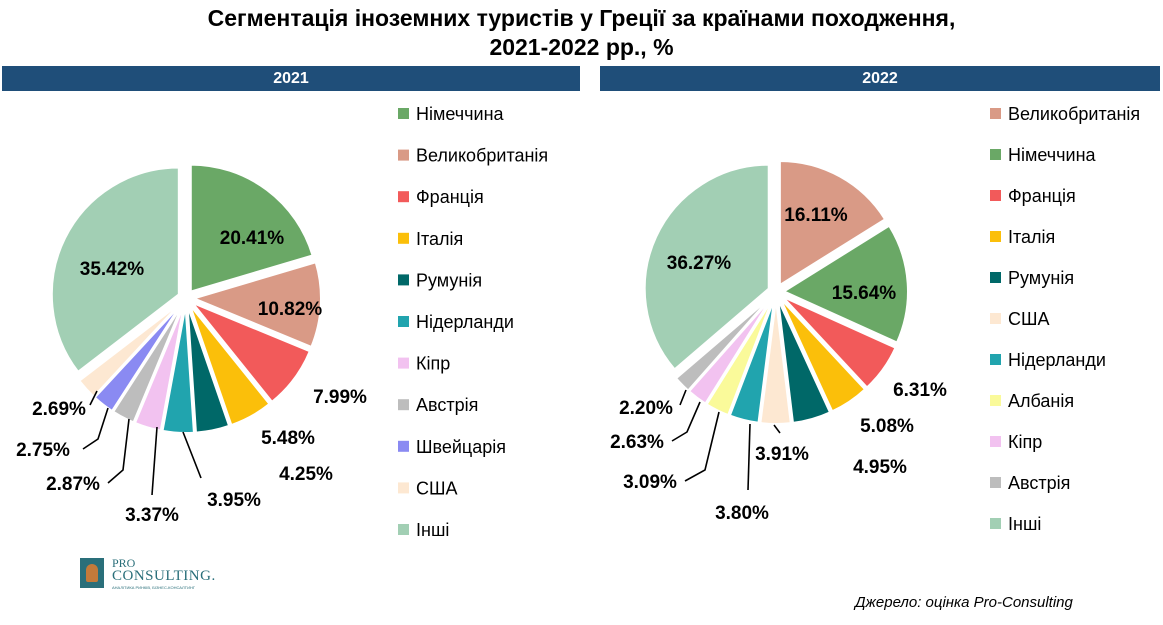 Image resolution: width=1163 pixels, height=625 pixels. Describe the element at coordinates (164, 576) in the screenshot. I see `logo-name-text: CONSULTING.` at that location.